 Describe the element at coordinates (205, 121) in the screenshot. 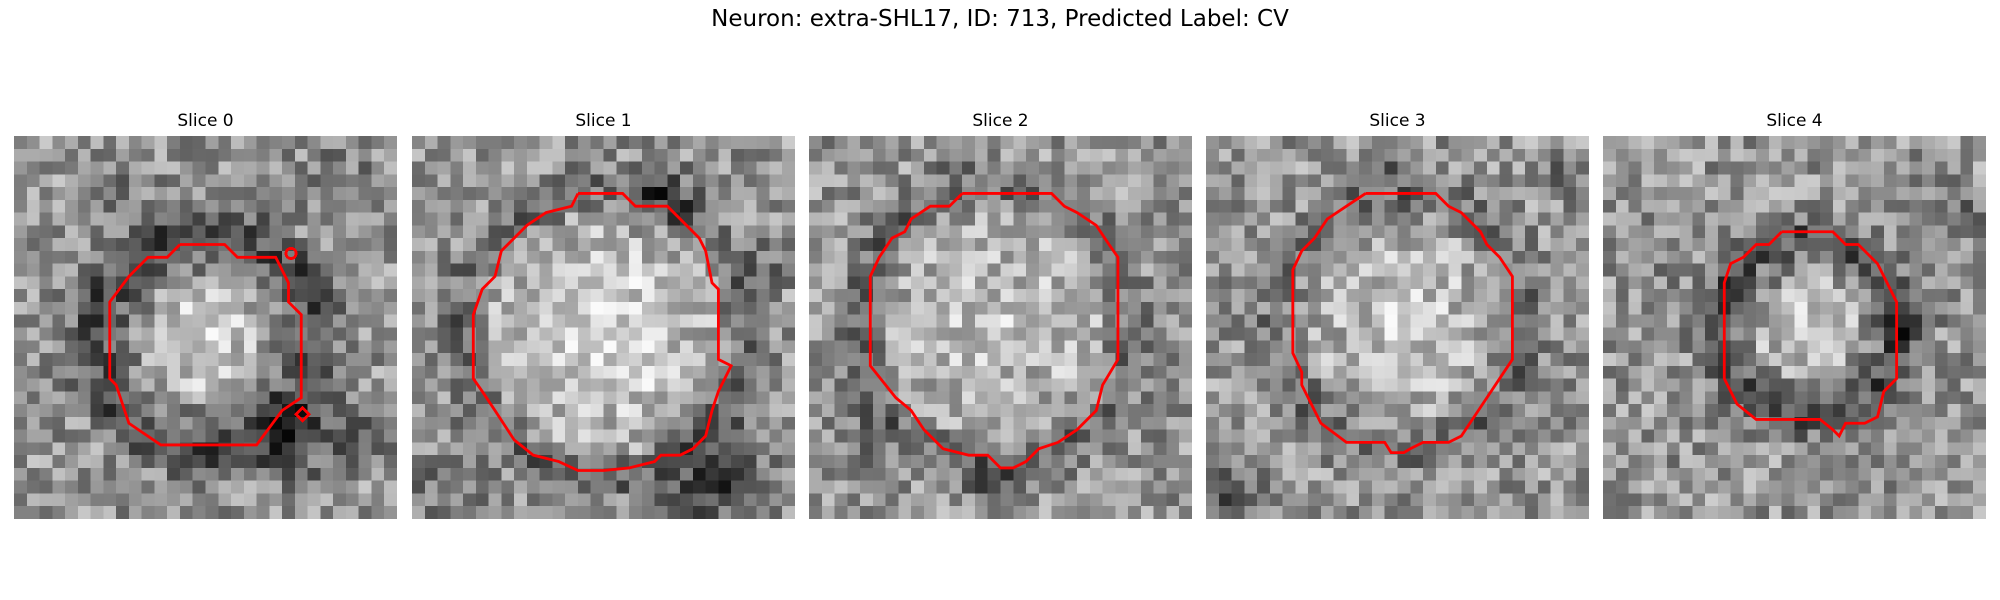

I see `slice-title-0: Slice 0` at that location.